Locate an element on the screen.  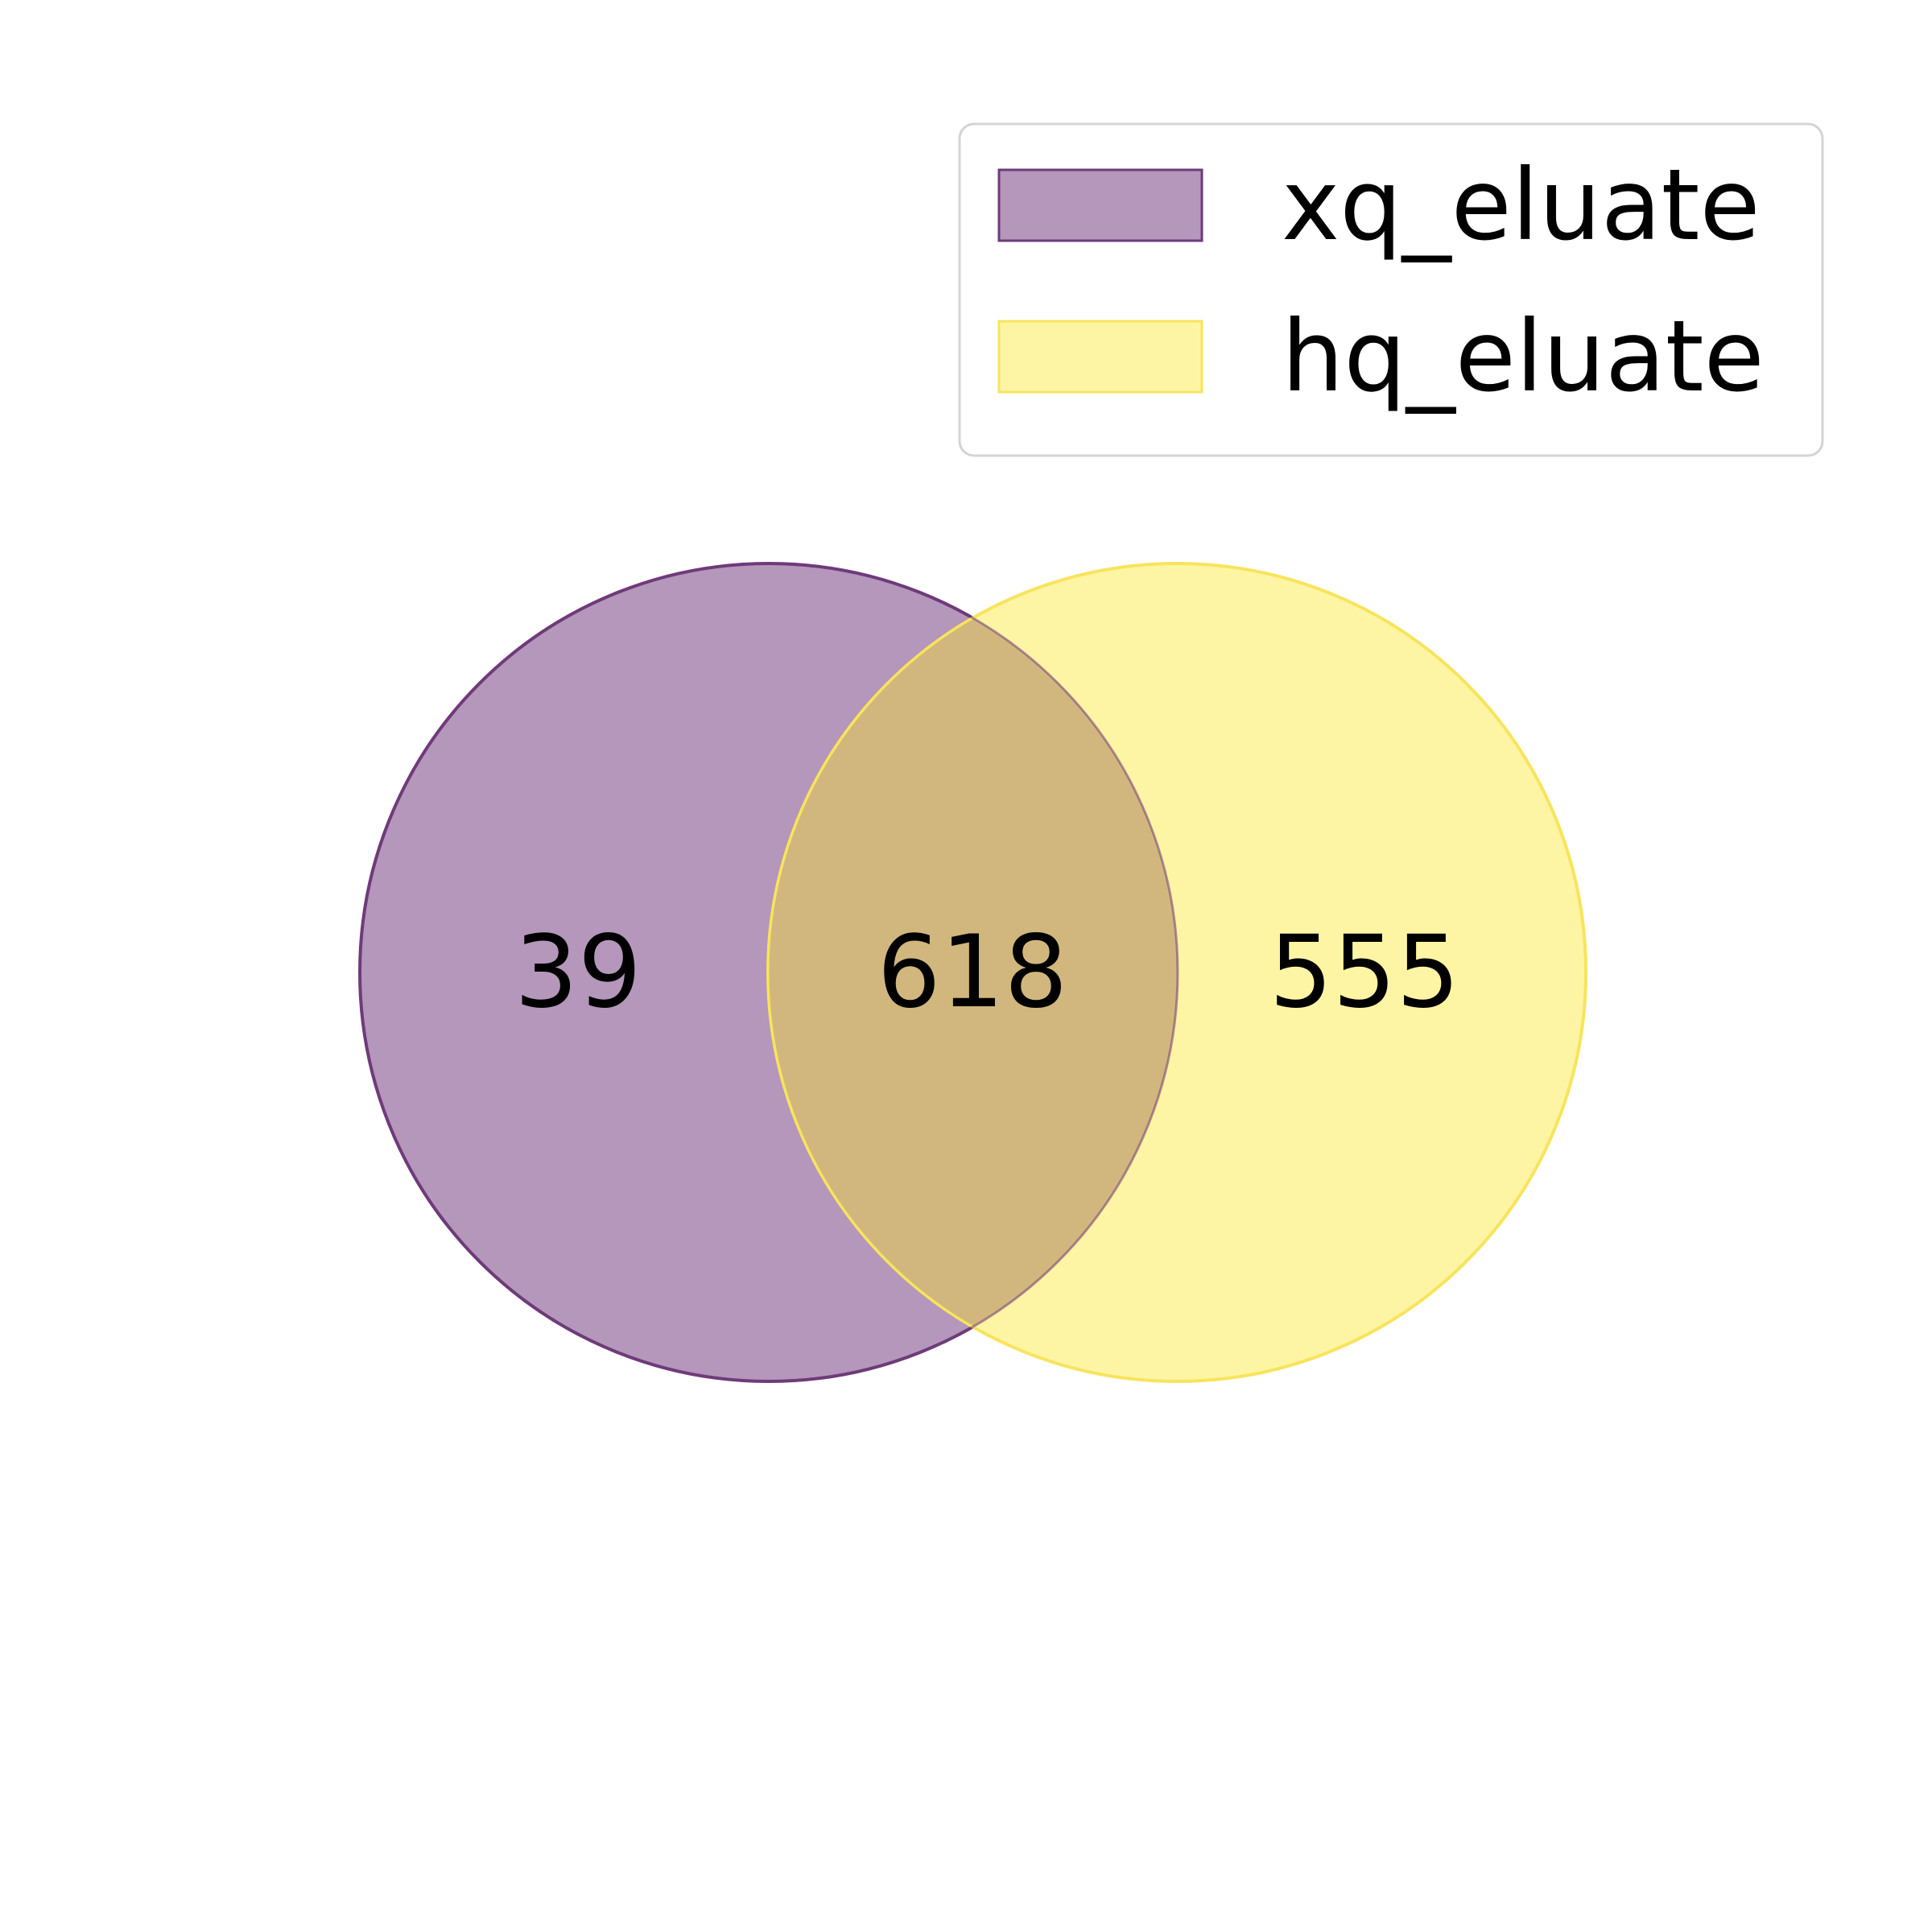
legend-swatch-xq-eluate is located at coordinates (1100, 205).